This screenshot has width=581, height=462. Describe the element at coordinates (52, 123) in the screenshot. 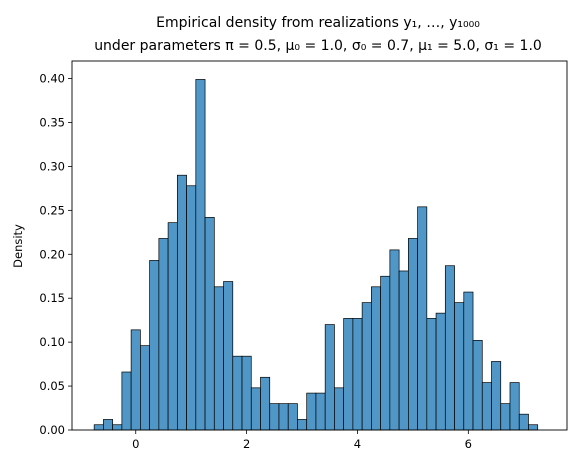

I see `y-tick-label: 0.35` at that location.